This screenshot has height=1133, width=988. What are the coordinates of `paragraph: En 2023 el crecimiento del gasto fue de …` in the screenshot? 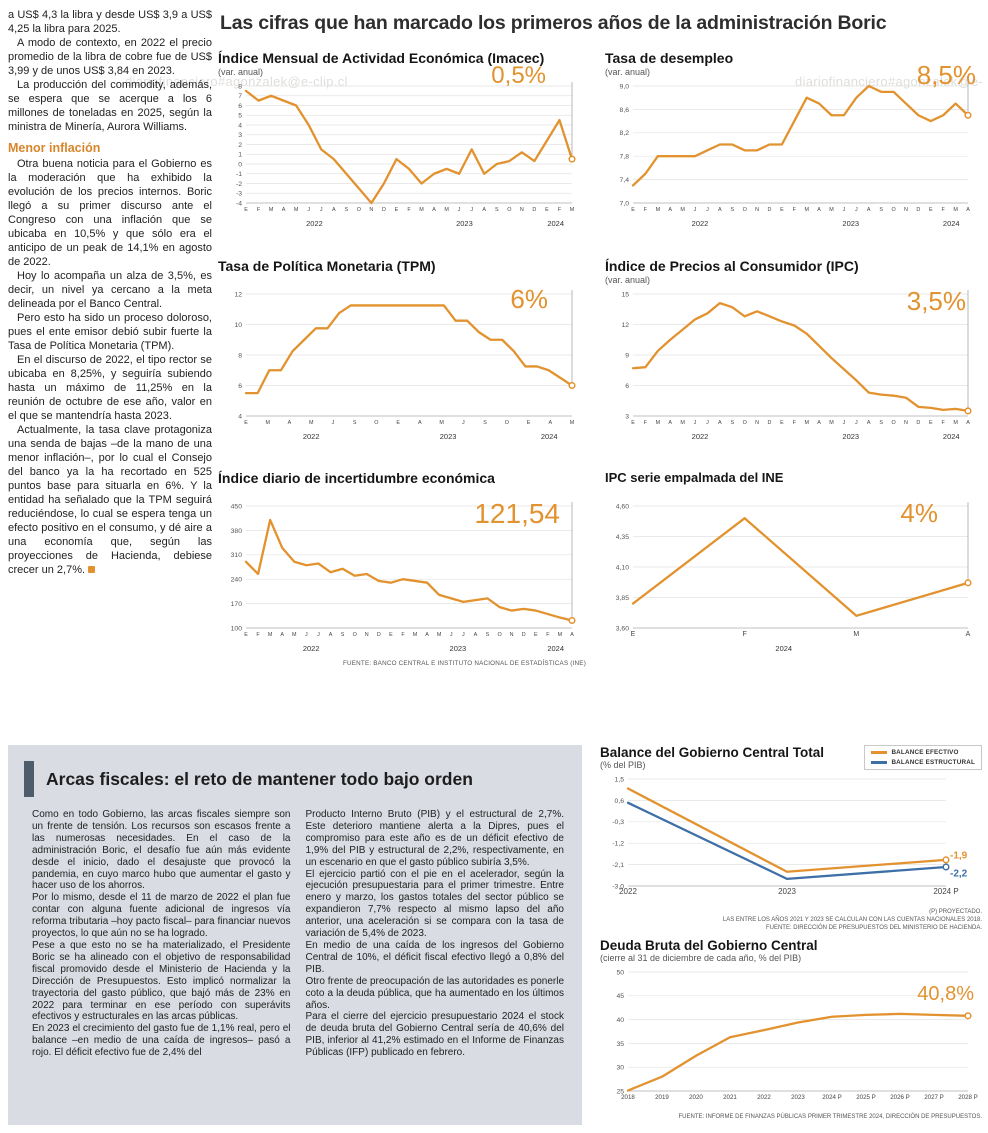 It's located at (161, 1041).